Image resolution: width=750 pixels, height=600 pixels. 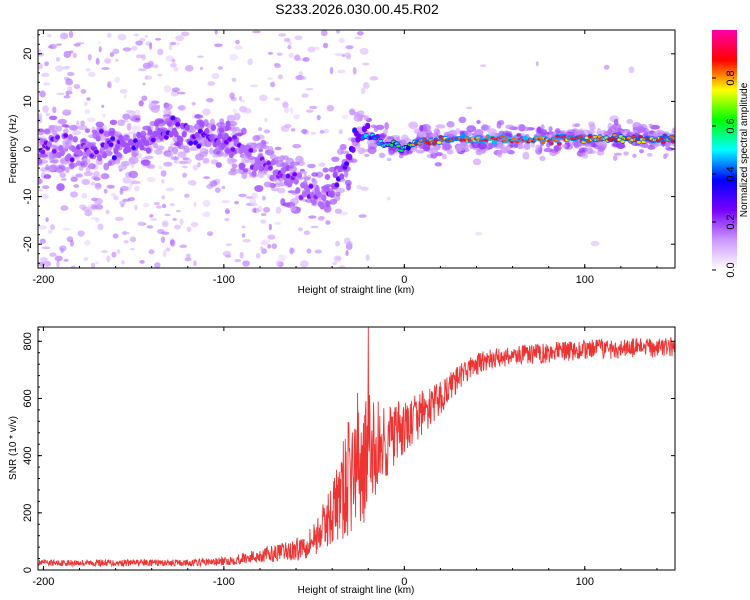 What do you see at coordinates (224, 582) in the screenshot?
I see `snr-x-tick-label: -100` at bounding box center [224, 582].